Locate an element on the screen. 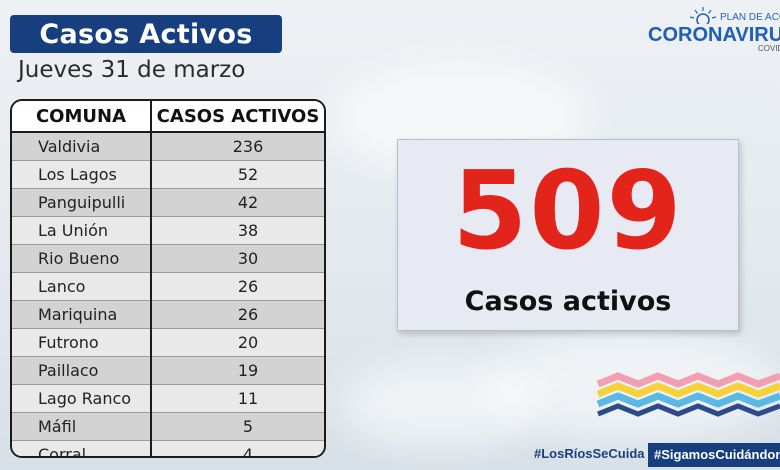 The image size is (780, 470). active-cases-value: 5 is located at coordinates (237, 426).